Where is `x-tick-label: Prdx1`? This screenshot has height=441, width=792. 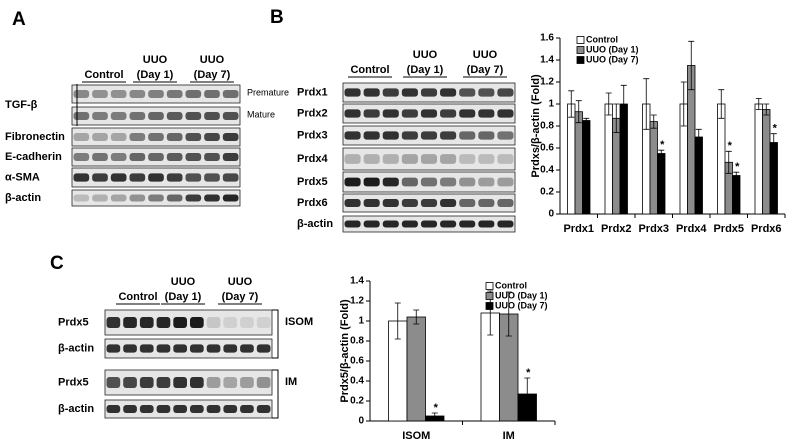
x-tick-label: Prdx1 is located at coordinates (578, 229).